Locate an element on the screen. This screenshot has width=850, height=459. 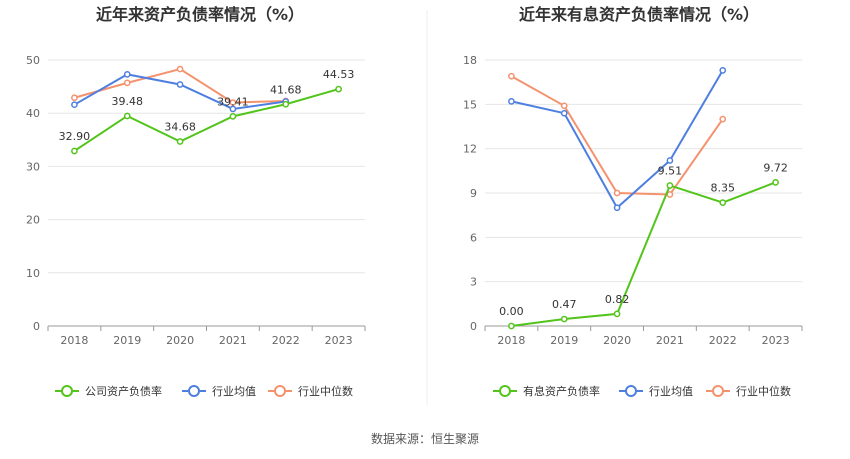
legend-label: 公司资产负债率 is located at coordinates (123, 391).